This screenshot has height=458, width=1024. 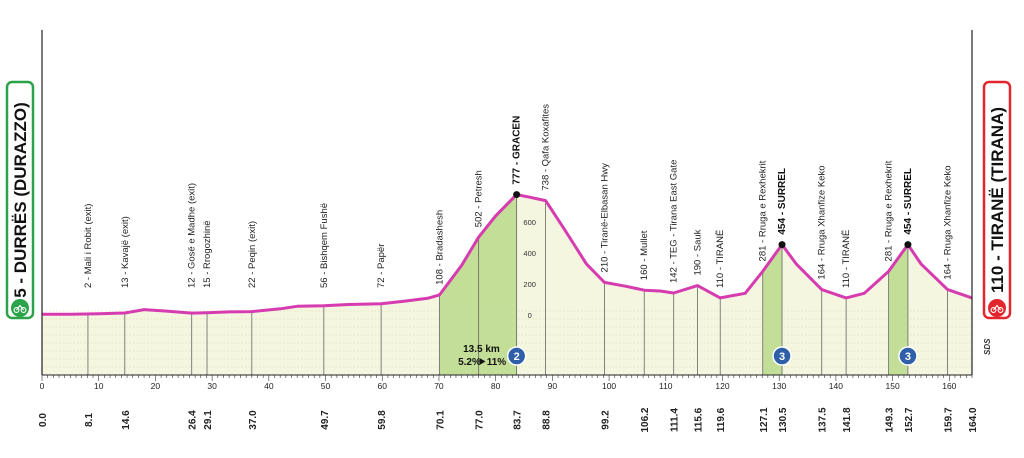 I want to click on climb-category-label: 2, so click(x=517, y=357).